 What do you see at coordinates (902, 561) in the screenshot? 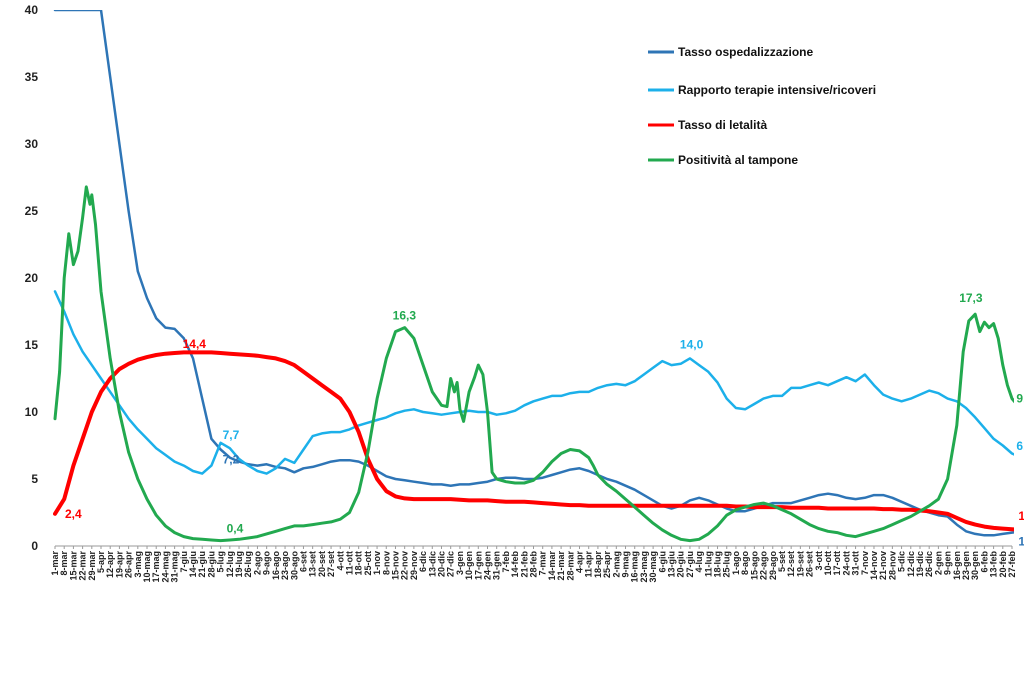
I see `x-tick-label: 5-dic` at bounding box center [902, 561].